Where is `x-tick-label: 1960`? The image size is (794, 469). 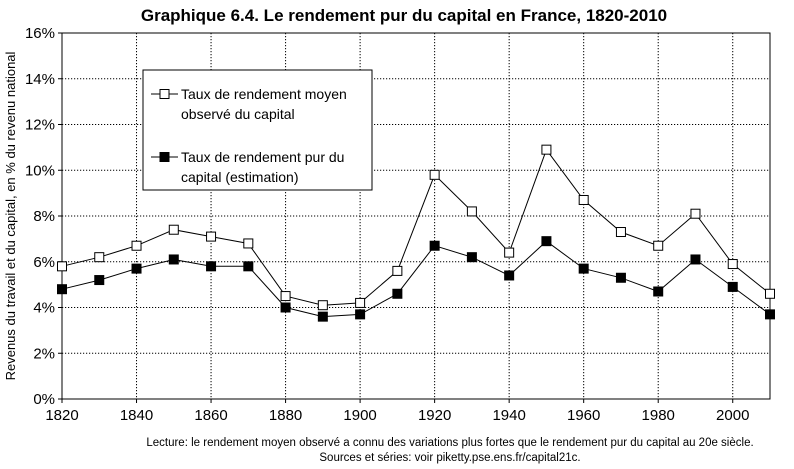
x-tick-label: 1960 is located at coordinates (583, 415).